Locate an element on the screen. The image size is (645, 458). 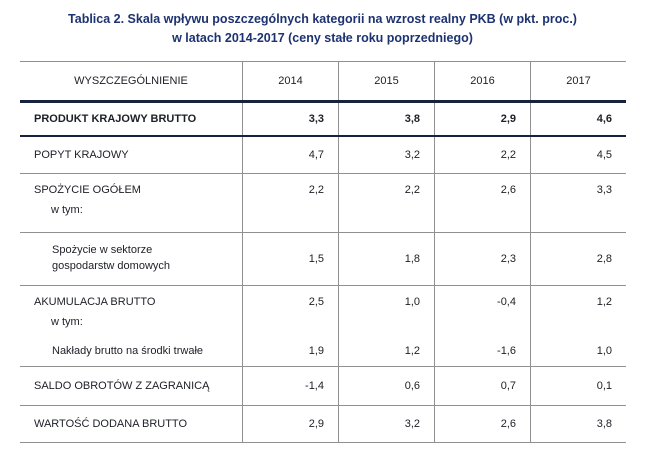
header-year-label: 2014 is located at coordinates (290, 80).